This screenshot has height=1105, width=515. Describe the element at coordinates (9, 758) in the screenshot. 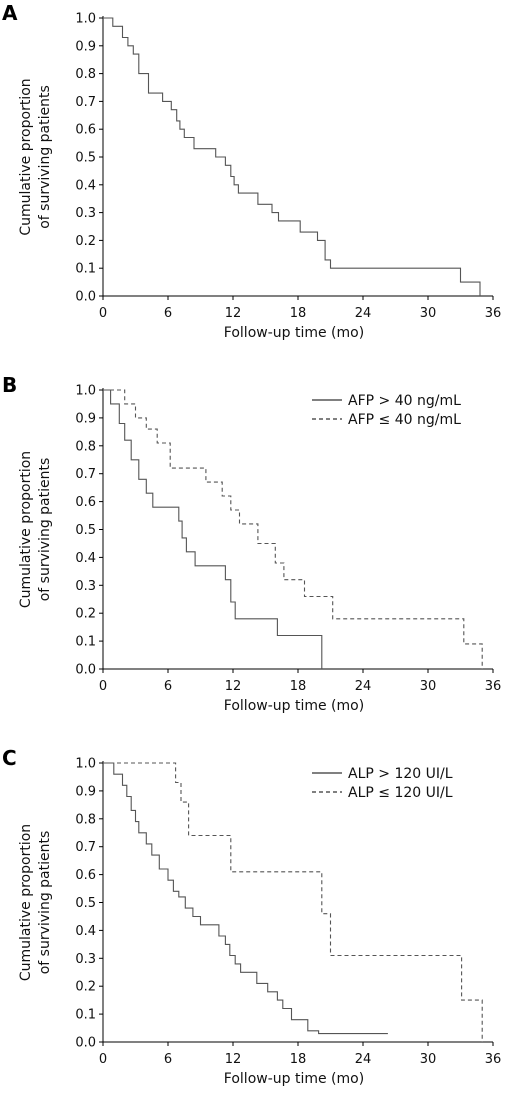

I see `panel-letter: C` at that location.